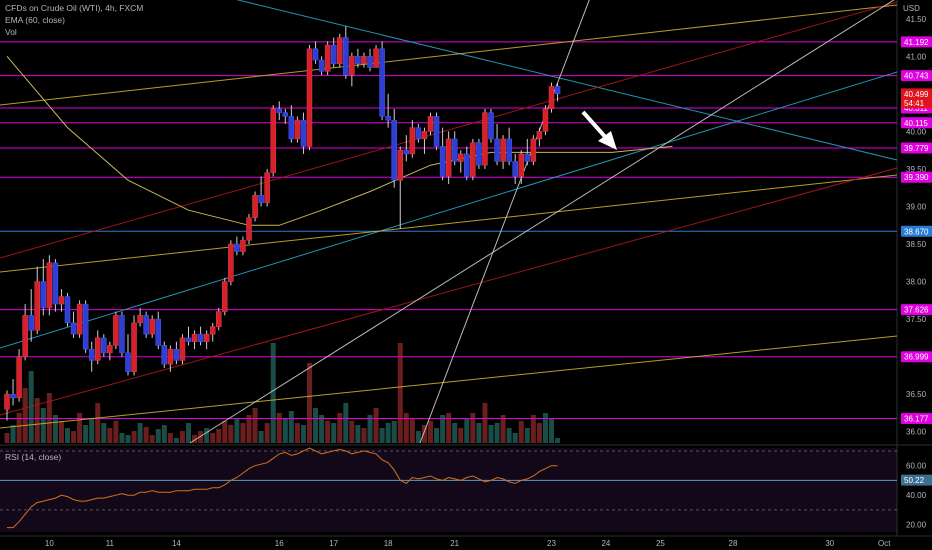 Image resolution: width=932 pixels, height=550 pixels. What do you see at coordinates (74, 8) in the screenshot?
I see `chart-title: CFDs on Crude Oil (WTI), 4h, FXCM` at bounding box center [74, 8].